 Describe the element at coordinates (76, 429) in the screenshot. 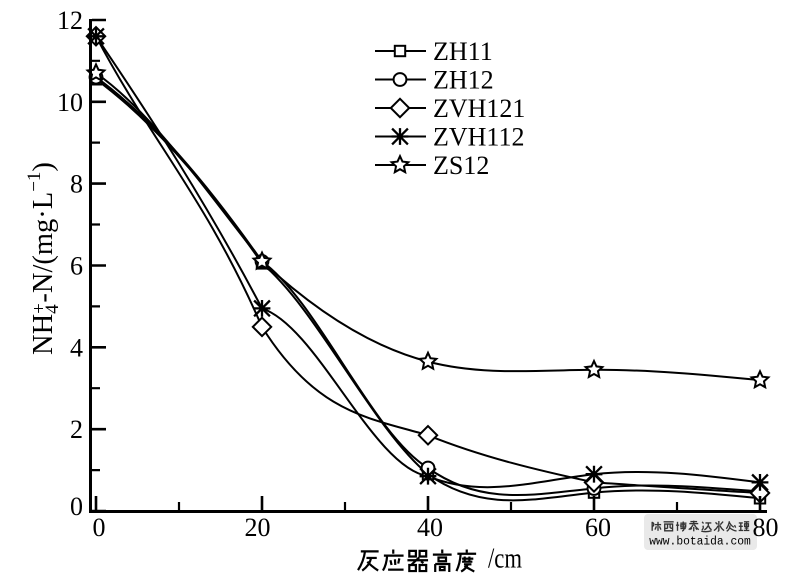

I see `svg-text: 2` at that location.